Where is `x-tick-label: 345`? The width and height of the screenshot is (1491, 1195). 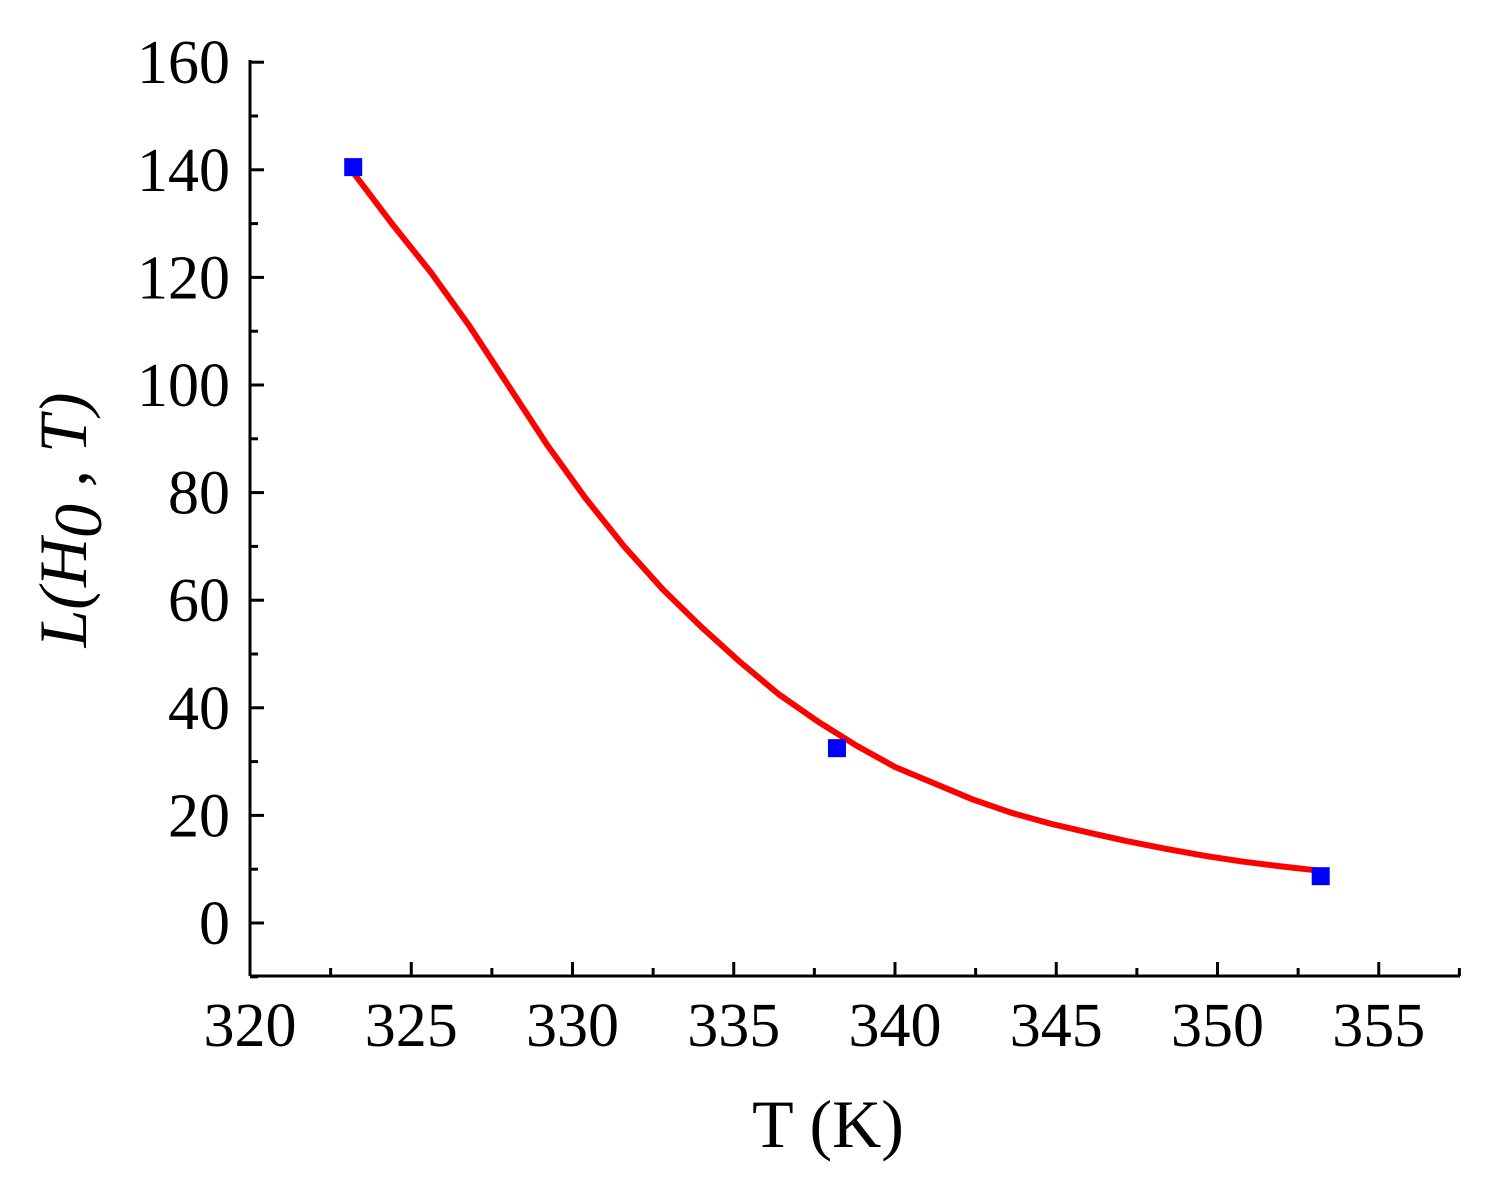 x-tick-label: 345 is located at coordinates (1056, 1026).